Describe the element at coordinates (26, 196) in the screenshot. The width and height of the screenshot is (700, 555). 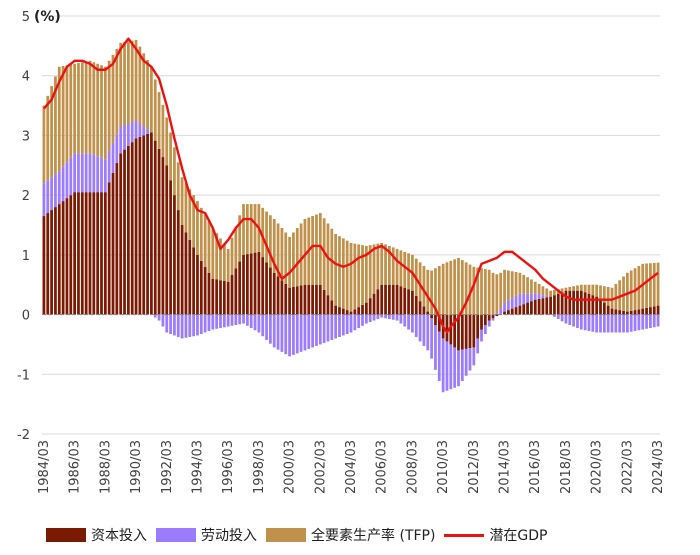
I see `y-tick-label: 2` at that location.